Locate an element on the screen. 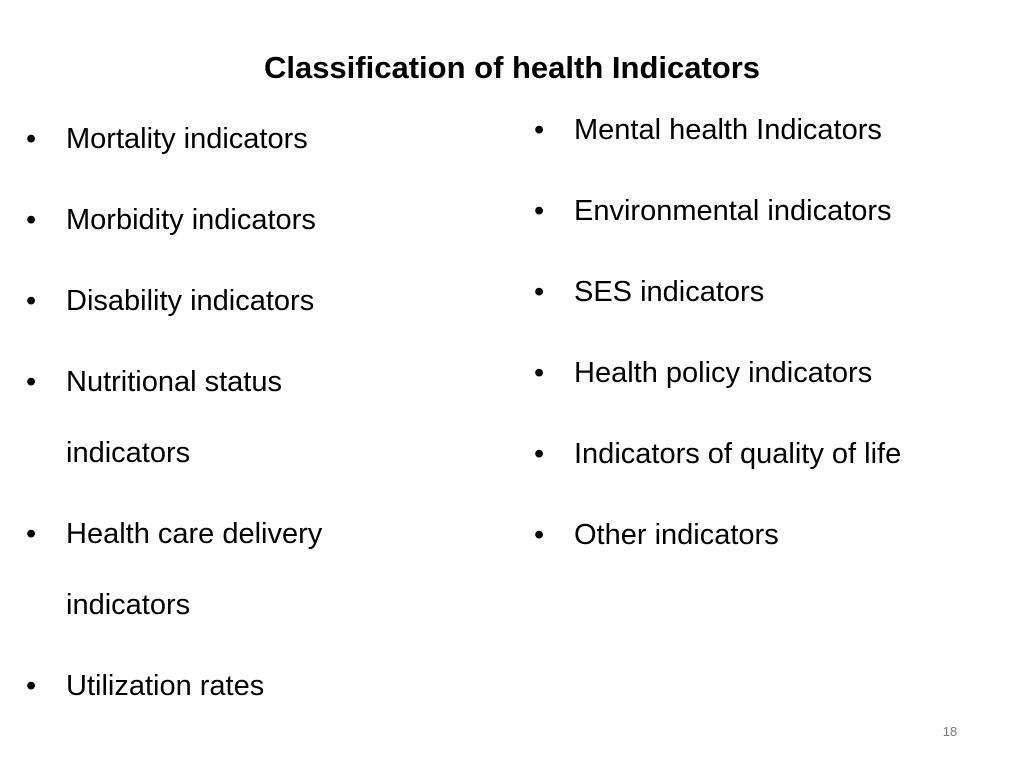 The width and height of the screenshot is (1024, 768). item-text: Mortality indicators is located at coordinates (187, 139).